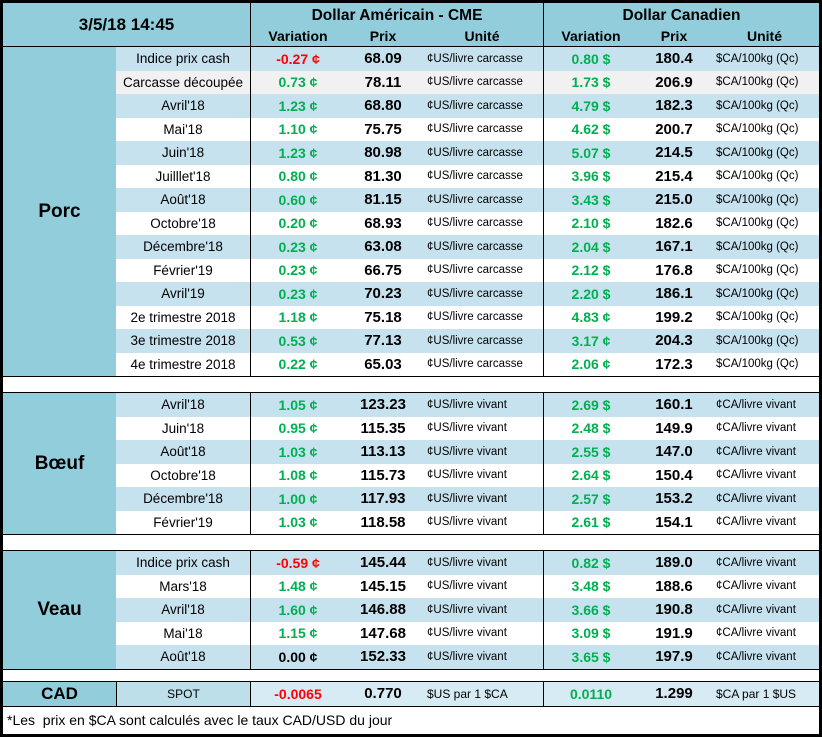  What do you see at coordinates (756, 693) in the screenshot?
I see `cad-ca-unit: $CA par 1 $US` at bounding box center [756, 693].